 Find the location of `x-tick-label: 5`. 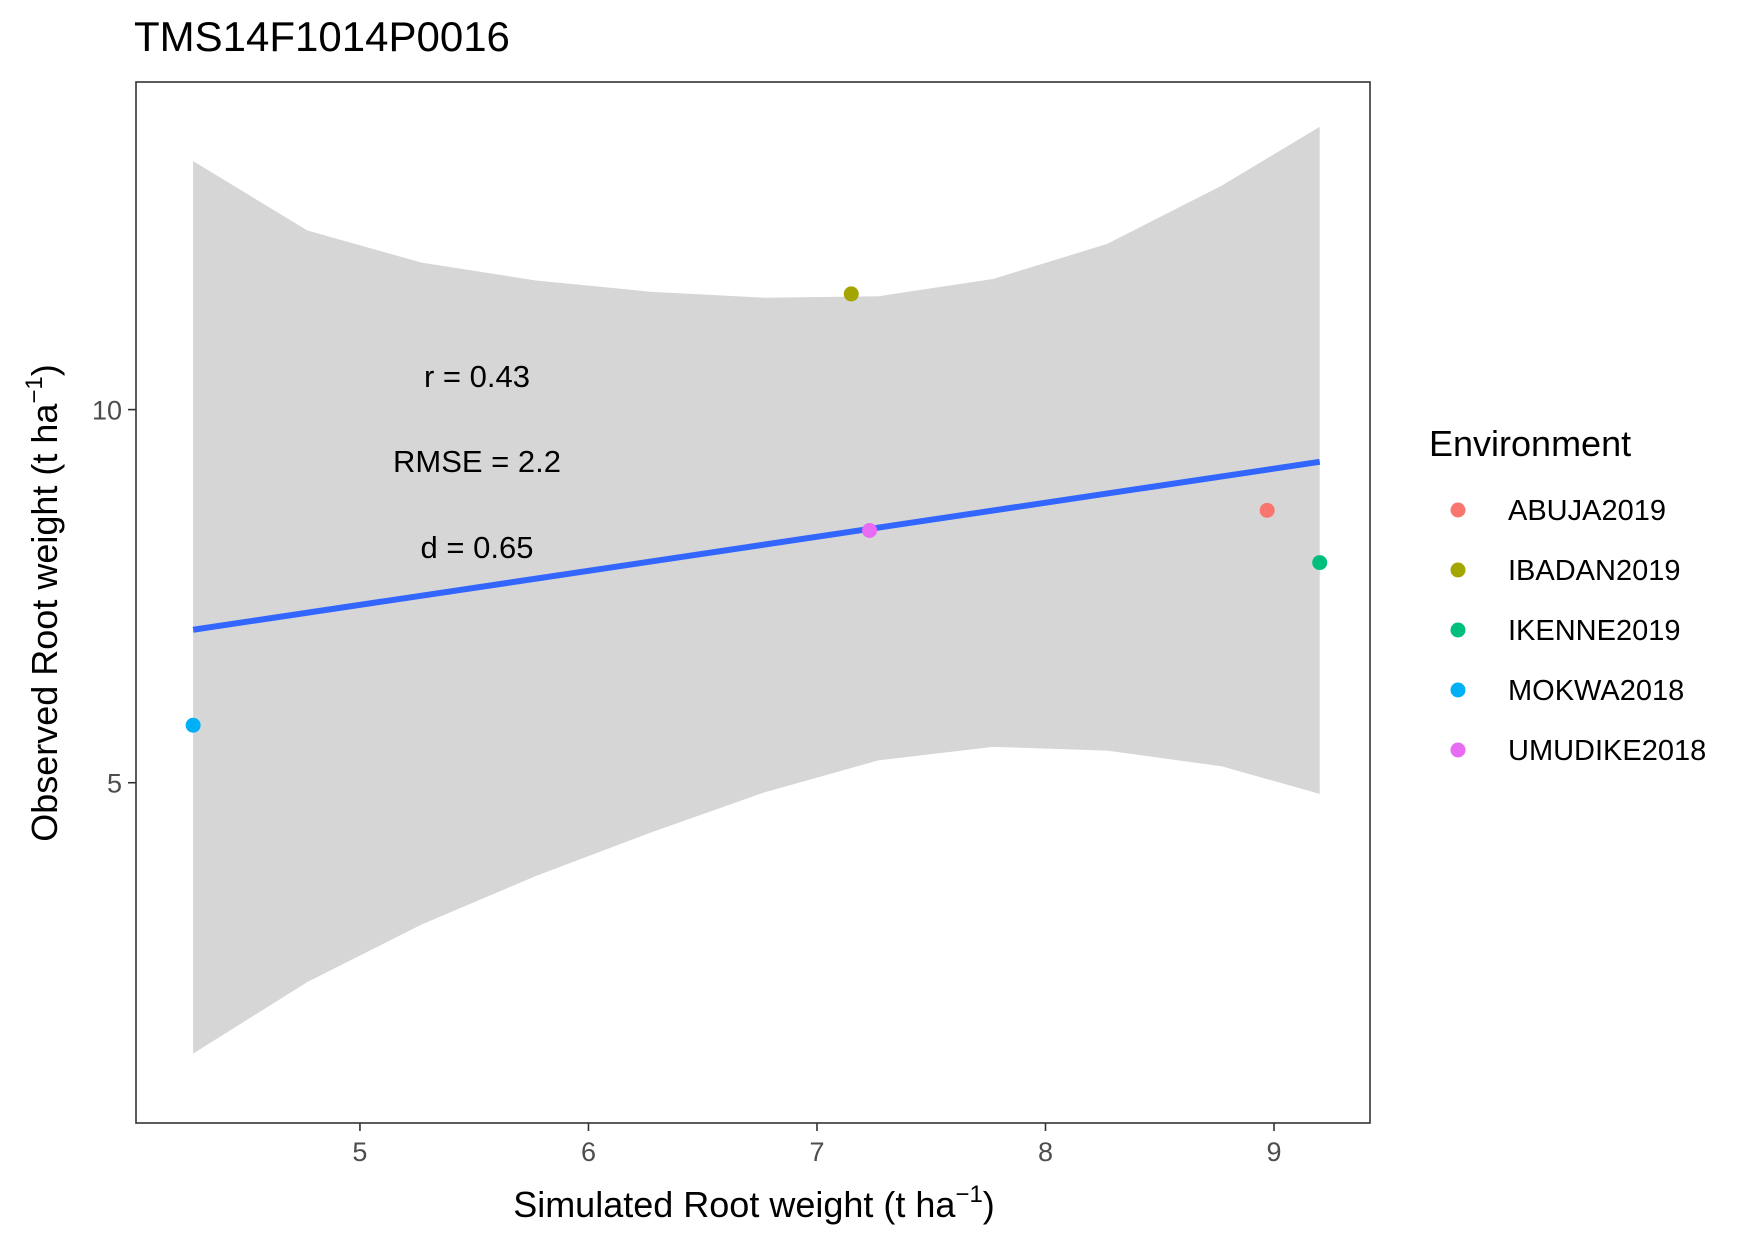

x-tick-label: 5 is located at coordinates (359, 1152).